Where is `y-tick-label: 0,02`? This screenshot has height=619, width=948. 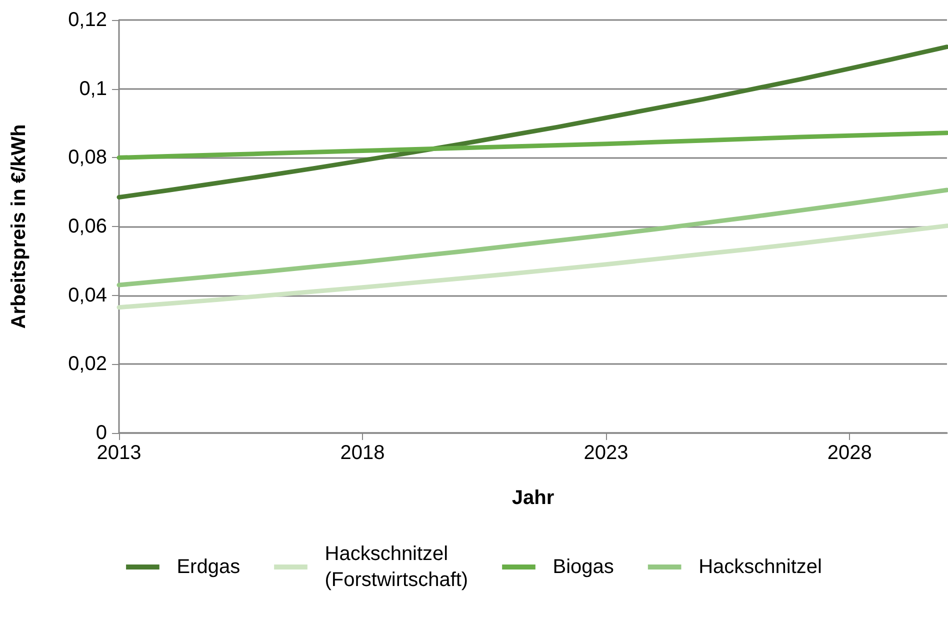
y-tick-label: 0,02 is located at coordinates (87, 364).